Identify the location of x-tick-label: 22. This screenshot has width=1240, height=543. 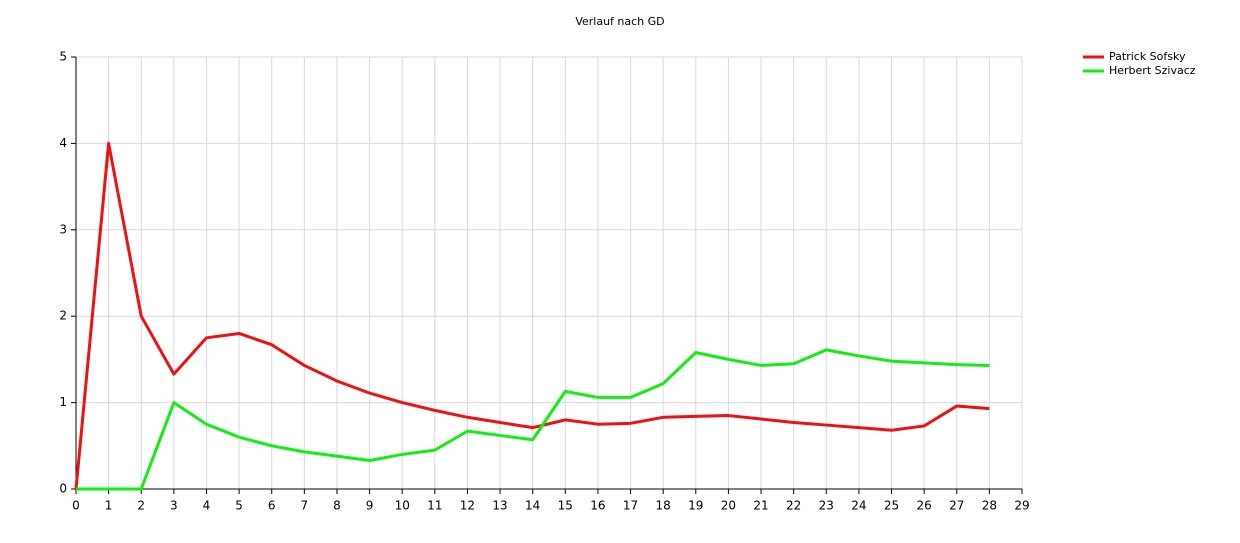
(793, 506).